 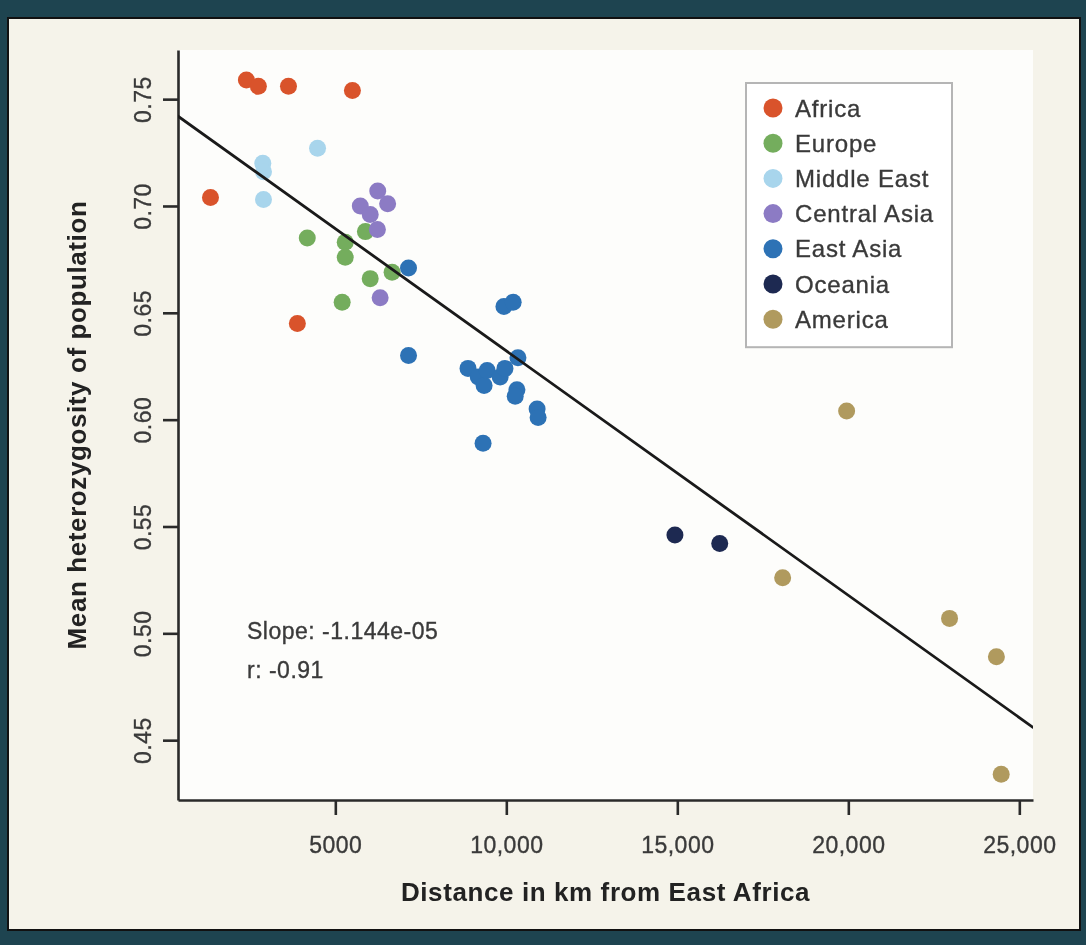 I want to click on y-tick-label: 0.45, so click(x=143, y=741).